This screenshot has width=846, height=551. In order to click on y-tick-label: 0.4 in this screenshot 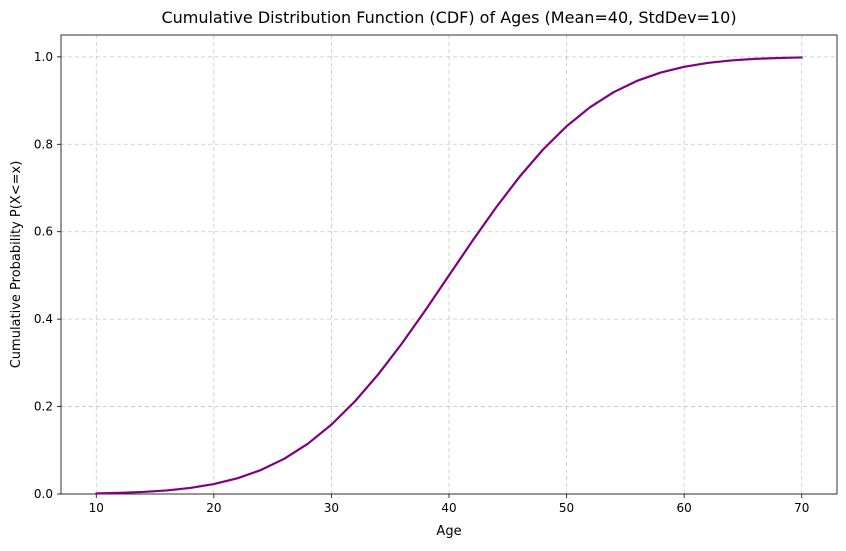, I will do `click(43, 319)`.